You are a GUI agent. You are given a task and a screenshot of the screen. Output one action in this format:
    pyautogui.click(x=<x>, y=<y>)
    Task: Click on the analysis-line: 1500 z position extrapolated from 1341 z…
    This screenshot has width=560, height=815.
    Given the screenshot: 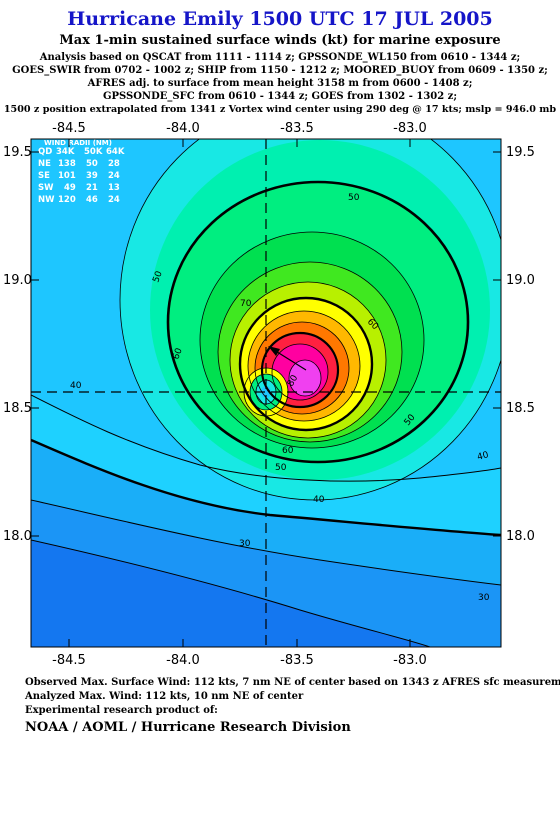 What is the action you would take?
    pyautogui.click(x=280, y=109)
    